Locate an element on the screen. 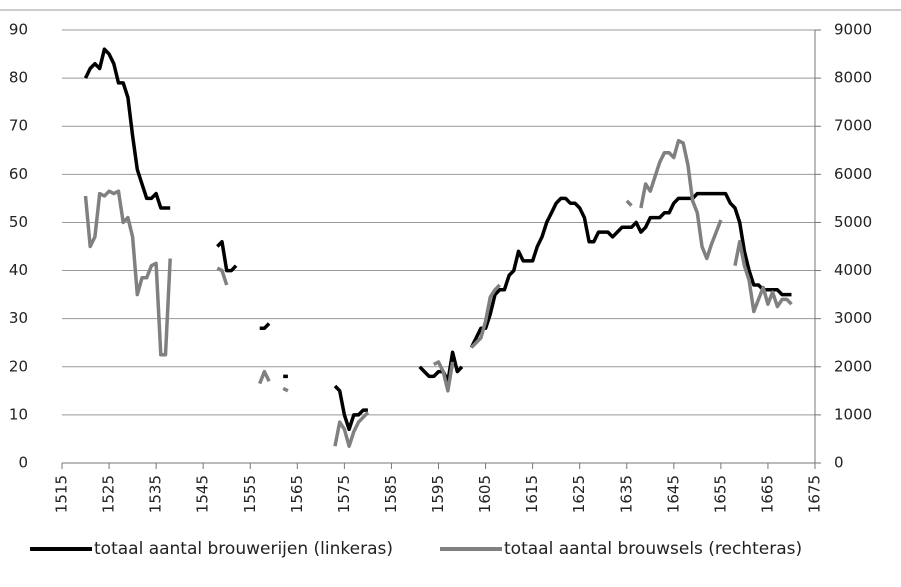 This screenshot has height=587, width=901. y2-tick-label: 0 is located at coordinates (839, 463).